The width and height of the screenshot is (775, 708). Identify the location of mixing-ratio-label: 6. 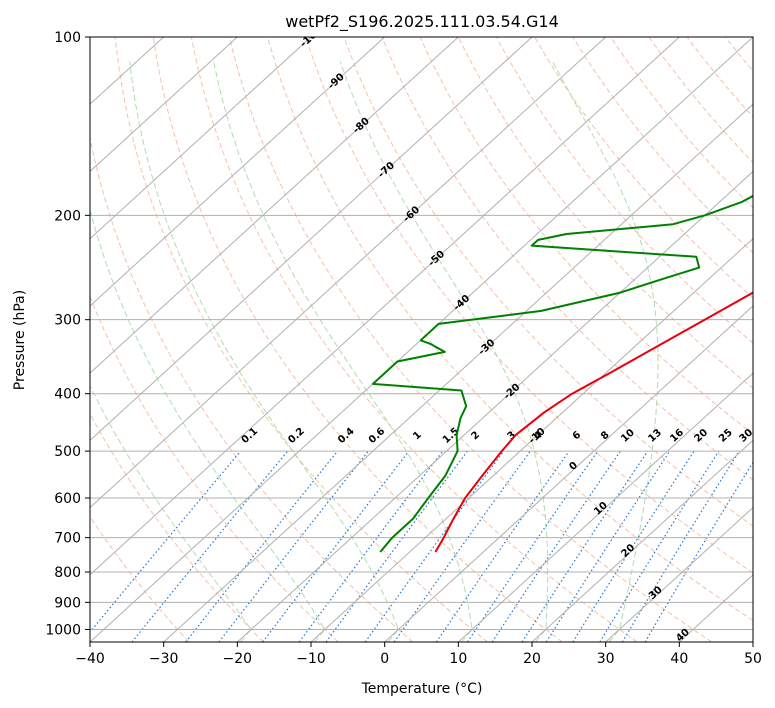
(577, 436).